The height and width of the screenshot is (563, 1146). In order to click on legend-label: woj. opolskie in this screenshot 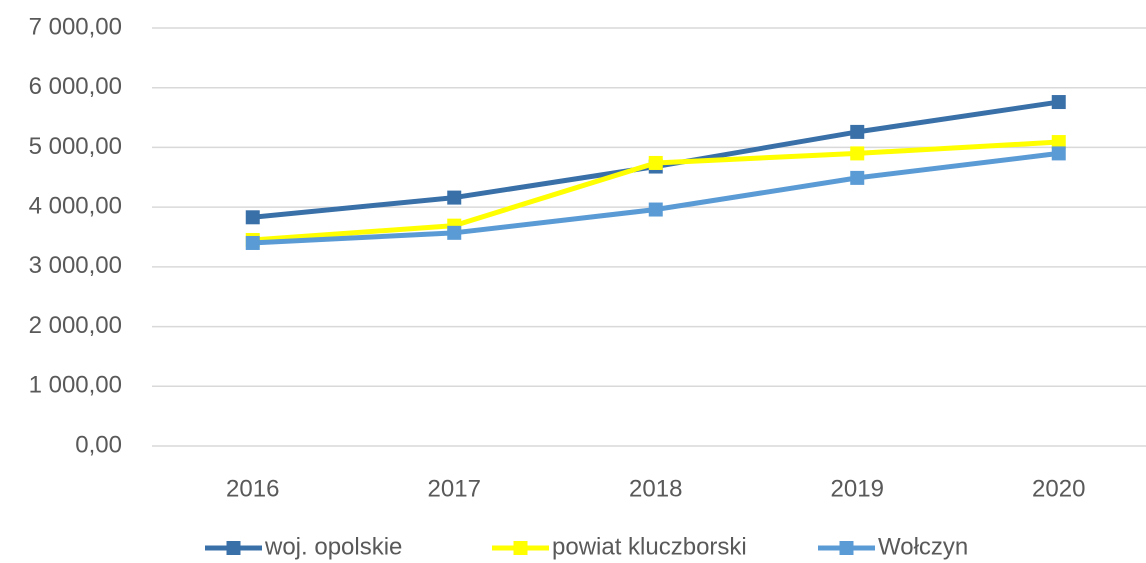, I will do `click(333, 546)`.